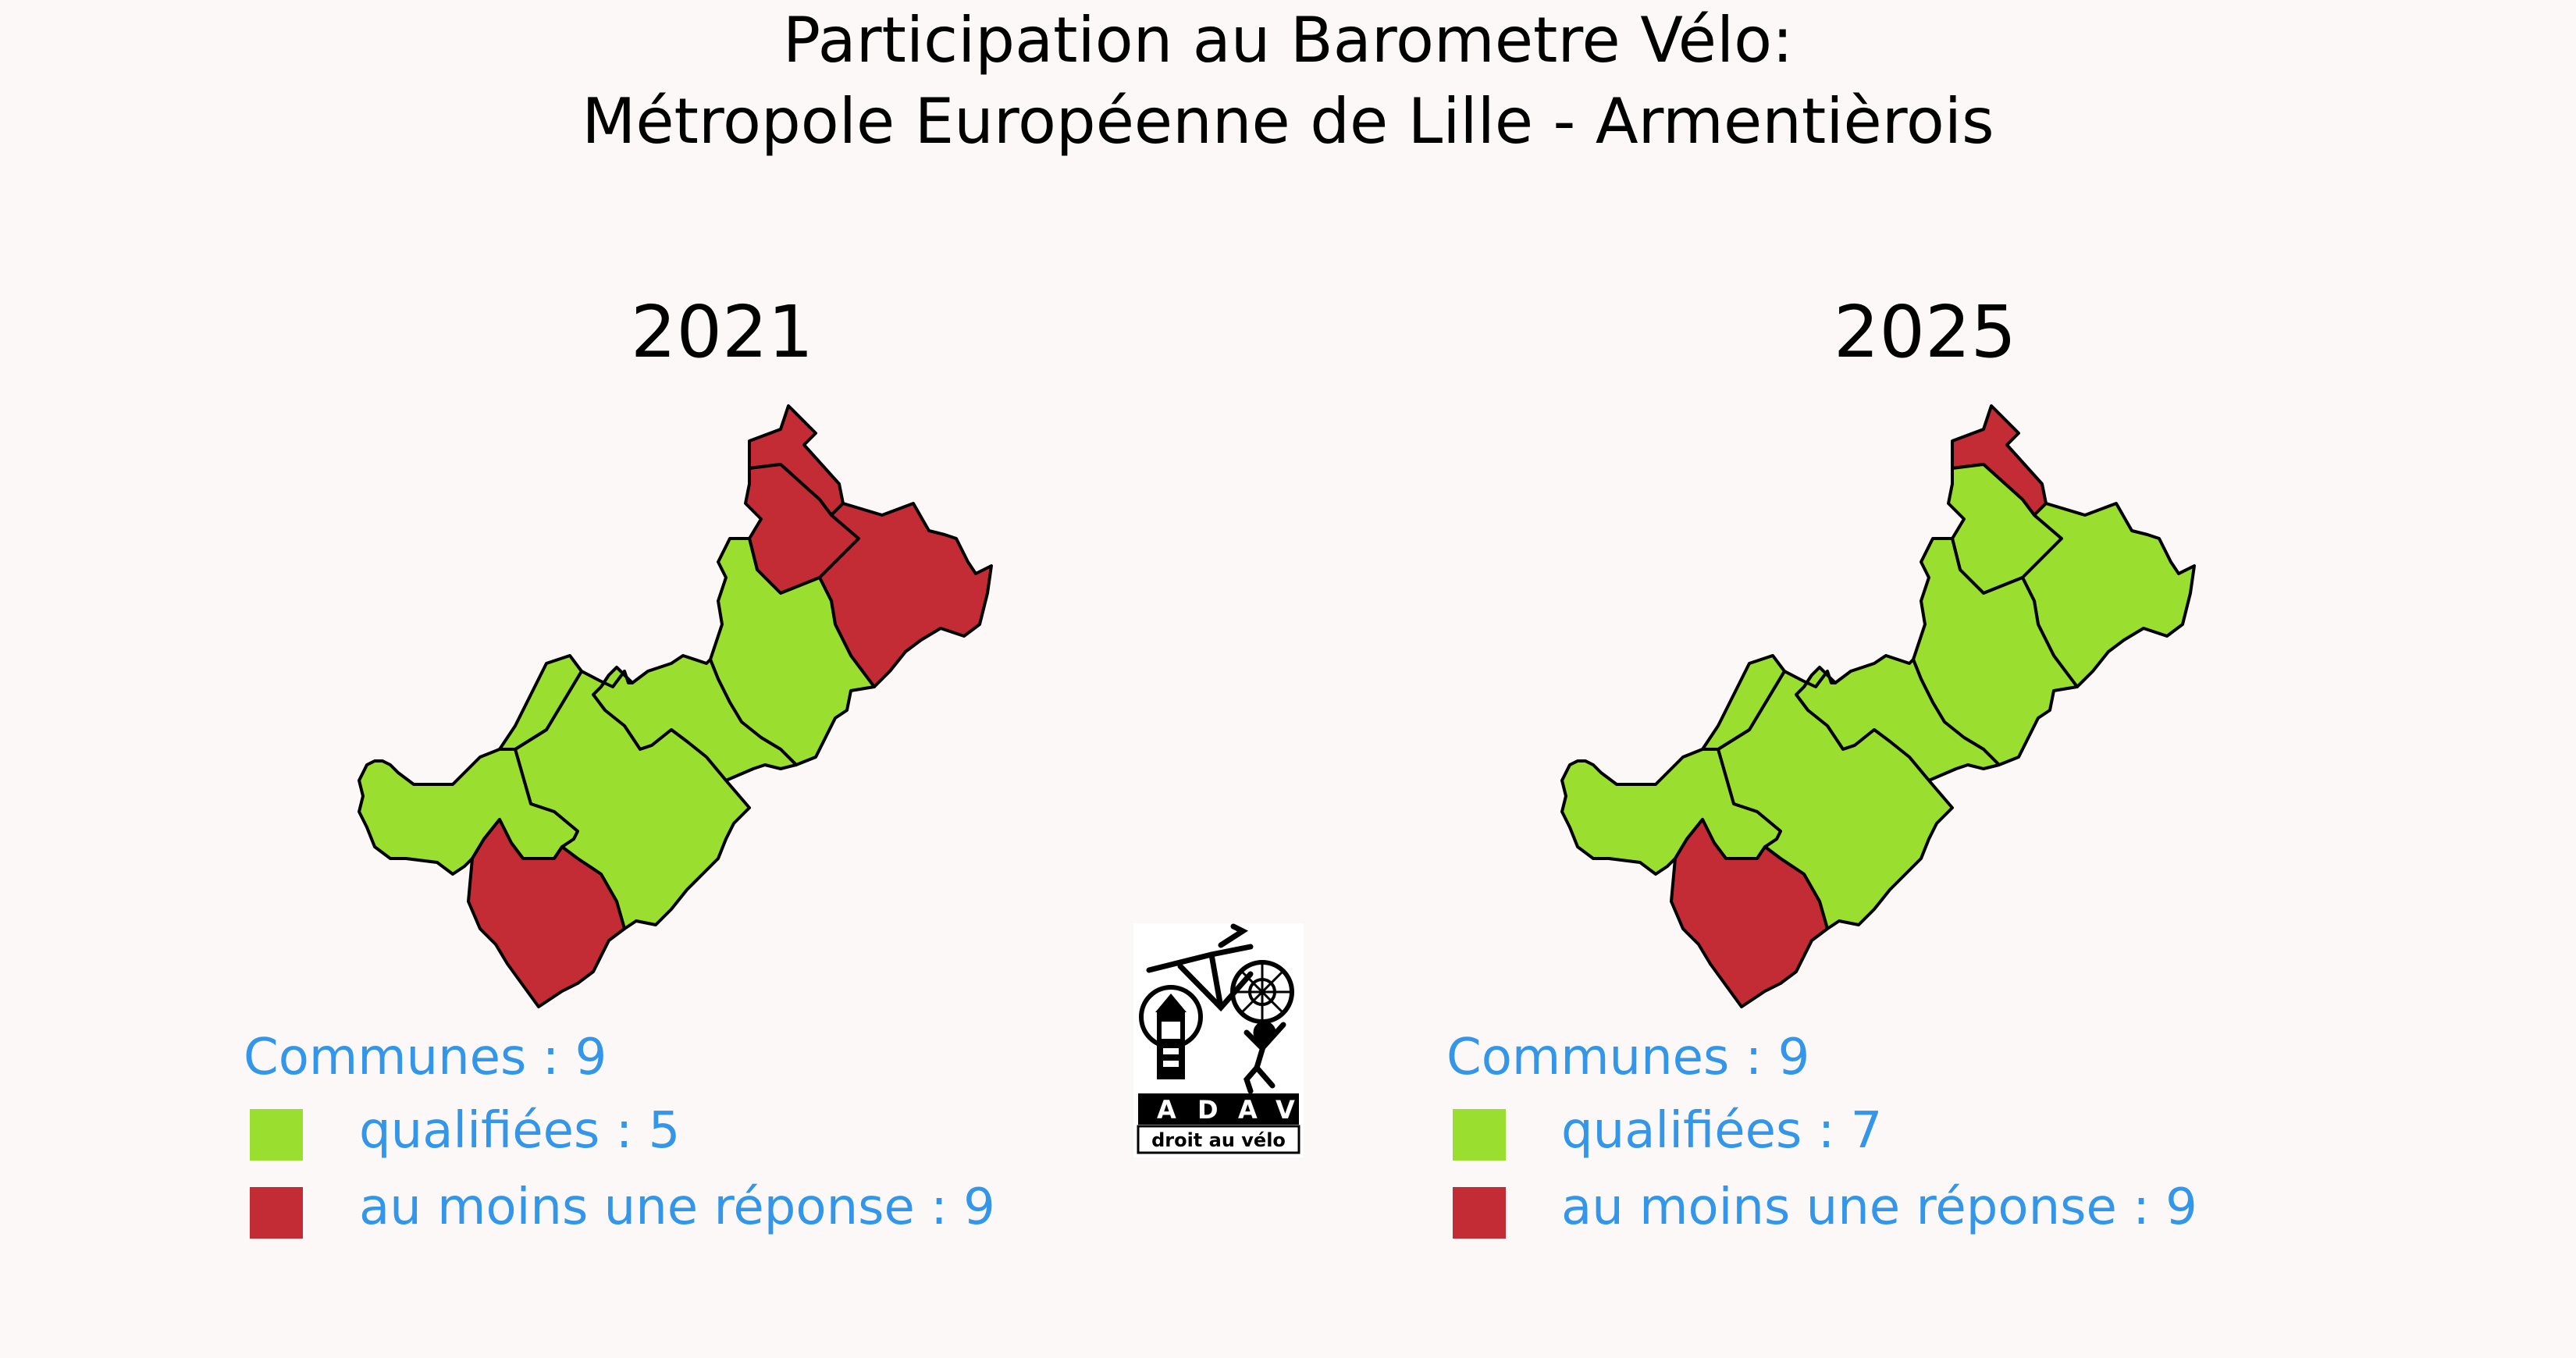  What do you see at coordinates (1208, 1110) in the screenshot?
I see `logo-letter: D` at bounding box center [1208, 1110].